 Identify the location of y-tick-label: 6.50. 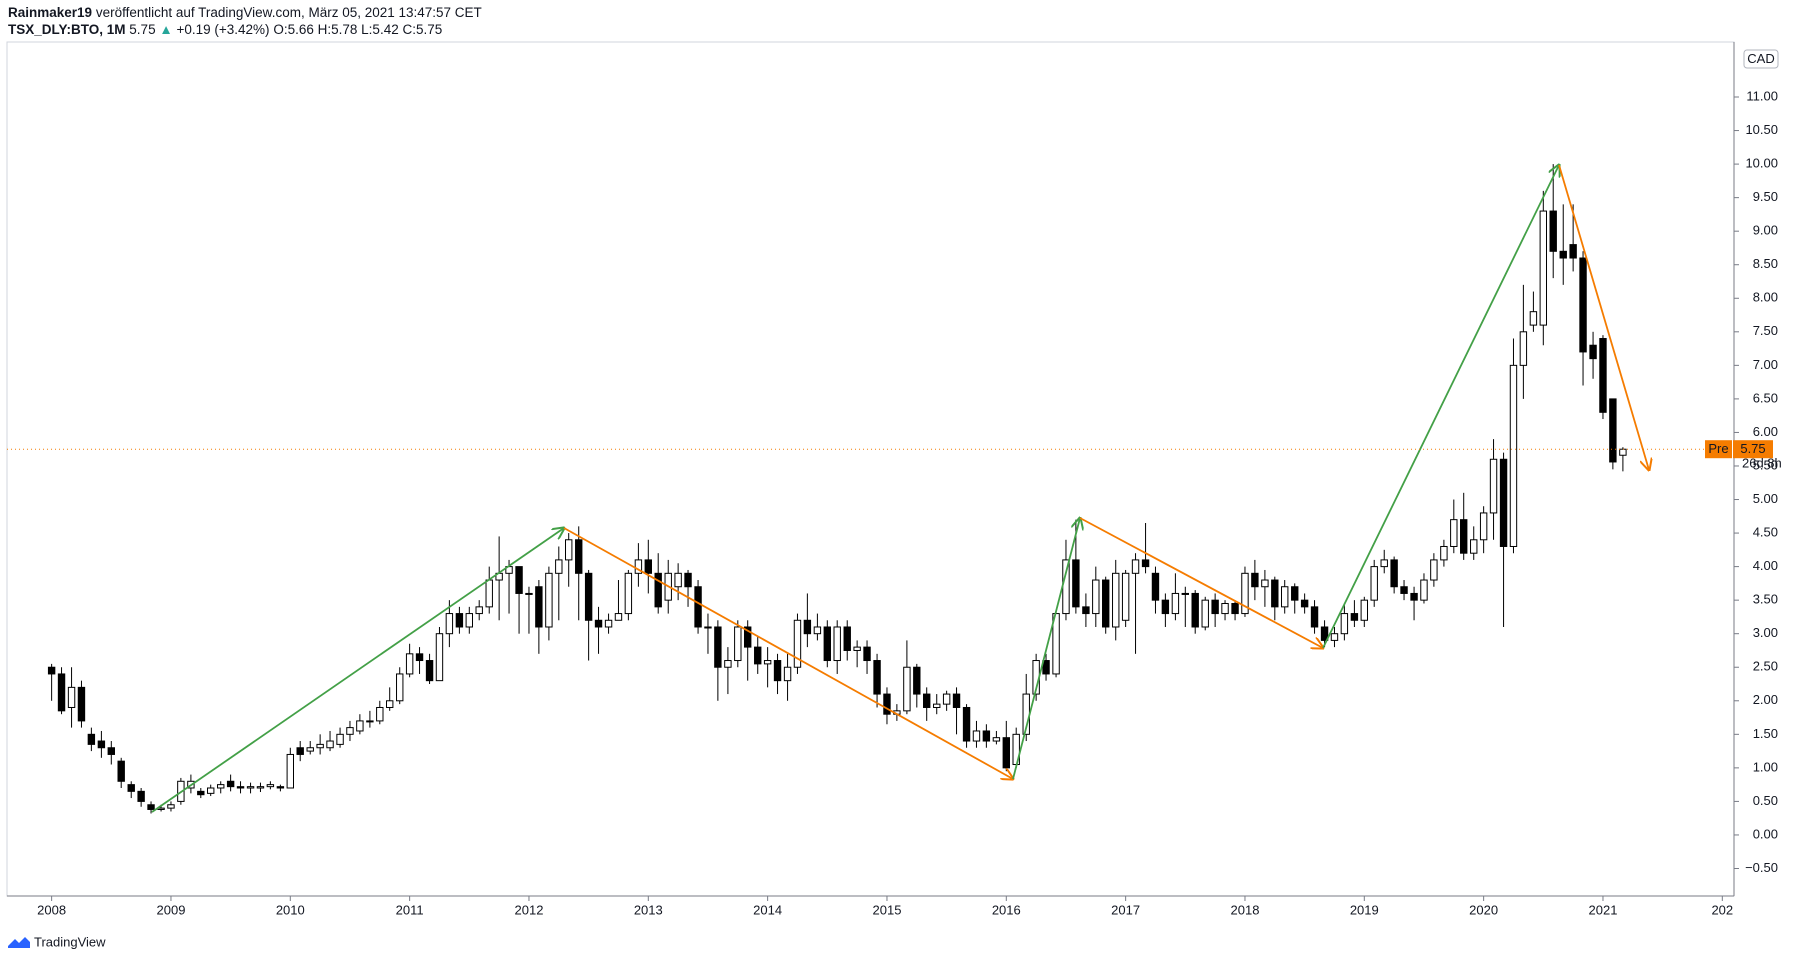
(1765, 397).